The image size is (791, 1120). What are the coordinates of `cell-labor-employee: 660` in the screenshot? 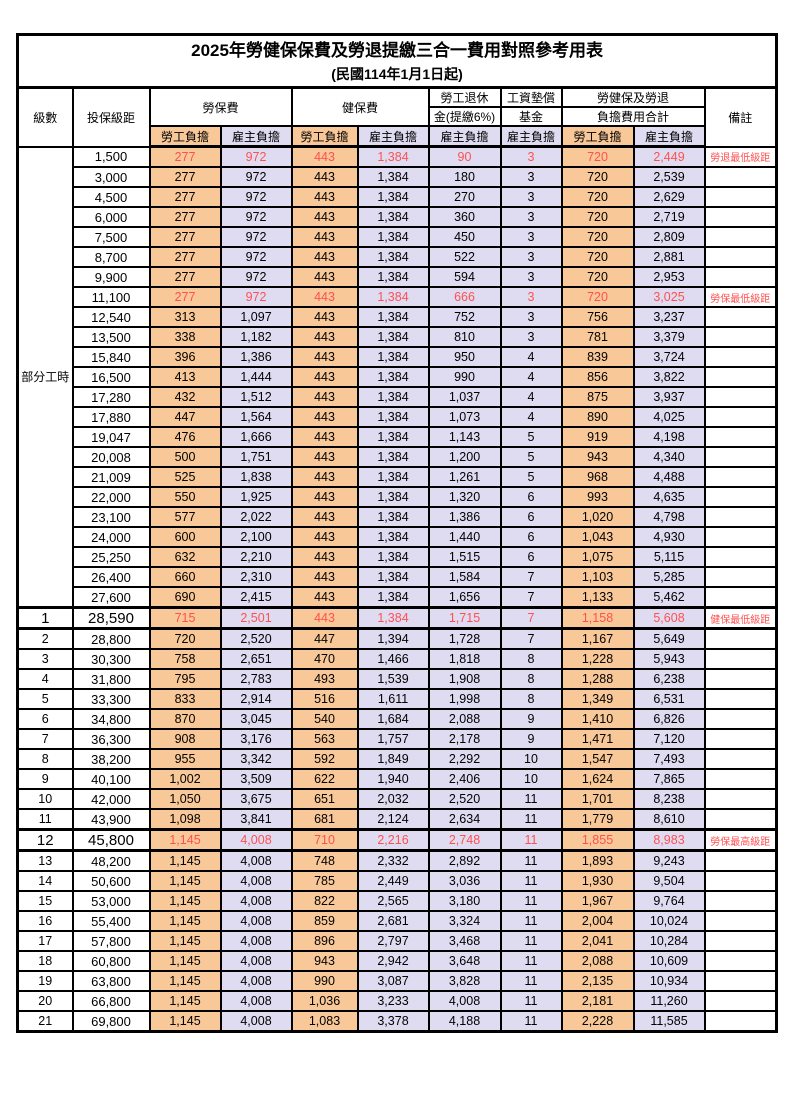 It's located at (185, 577).